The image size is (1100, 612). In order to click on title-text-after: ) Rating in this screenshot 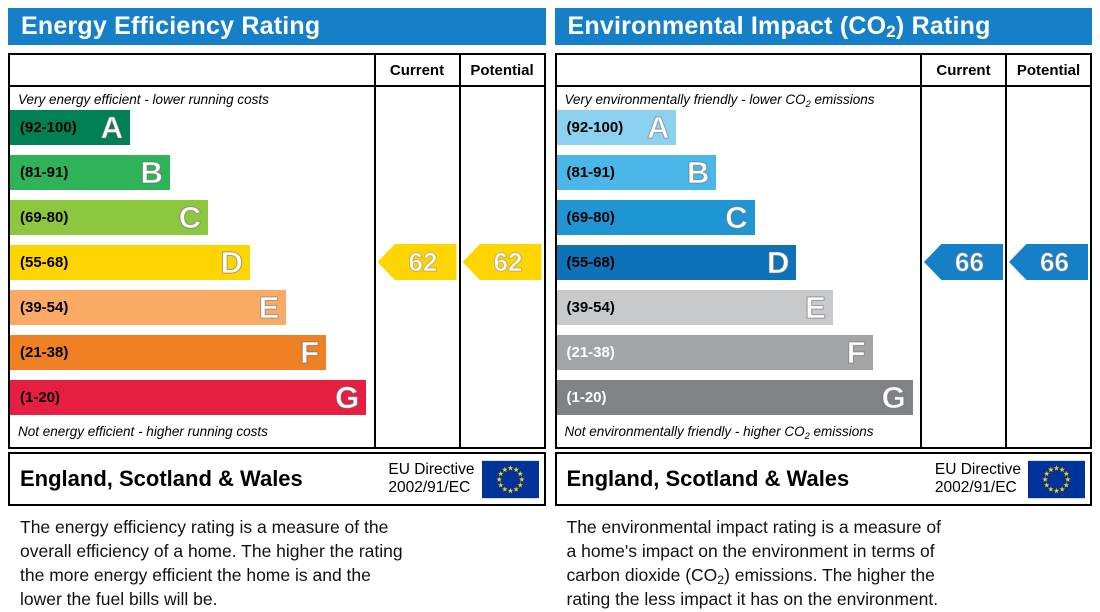, I will do `click(943, 26)`.